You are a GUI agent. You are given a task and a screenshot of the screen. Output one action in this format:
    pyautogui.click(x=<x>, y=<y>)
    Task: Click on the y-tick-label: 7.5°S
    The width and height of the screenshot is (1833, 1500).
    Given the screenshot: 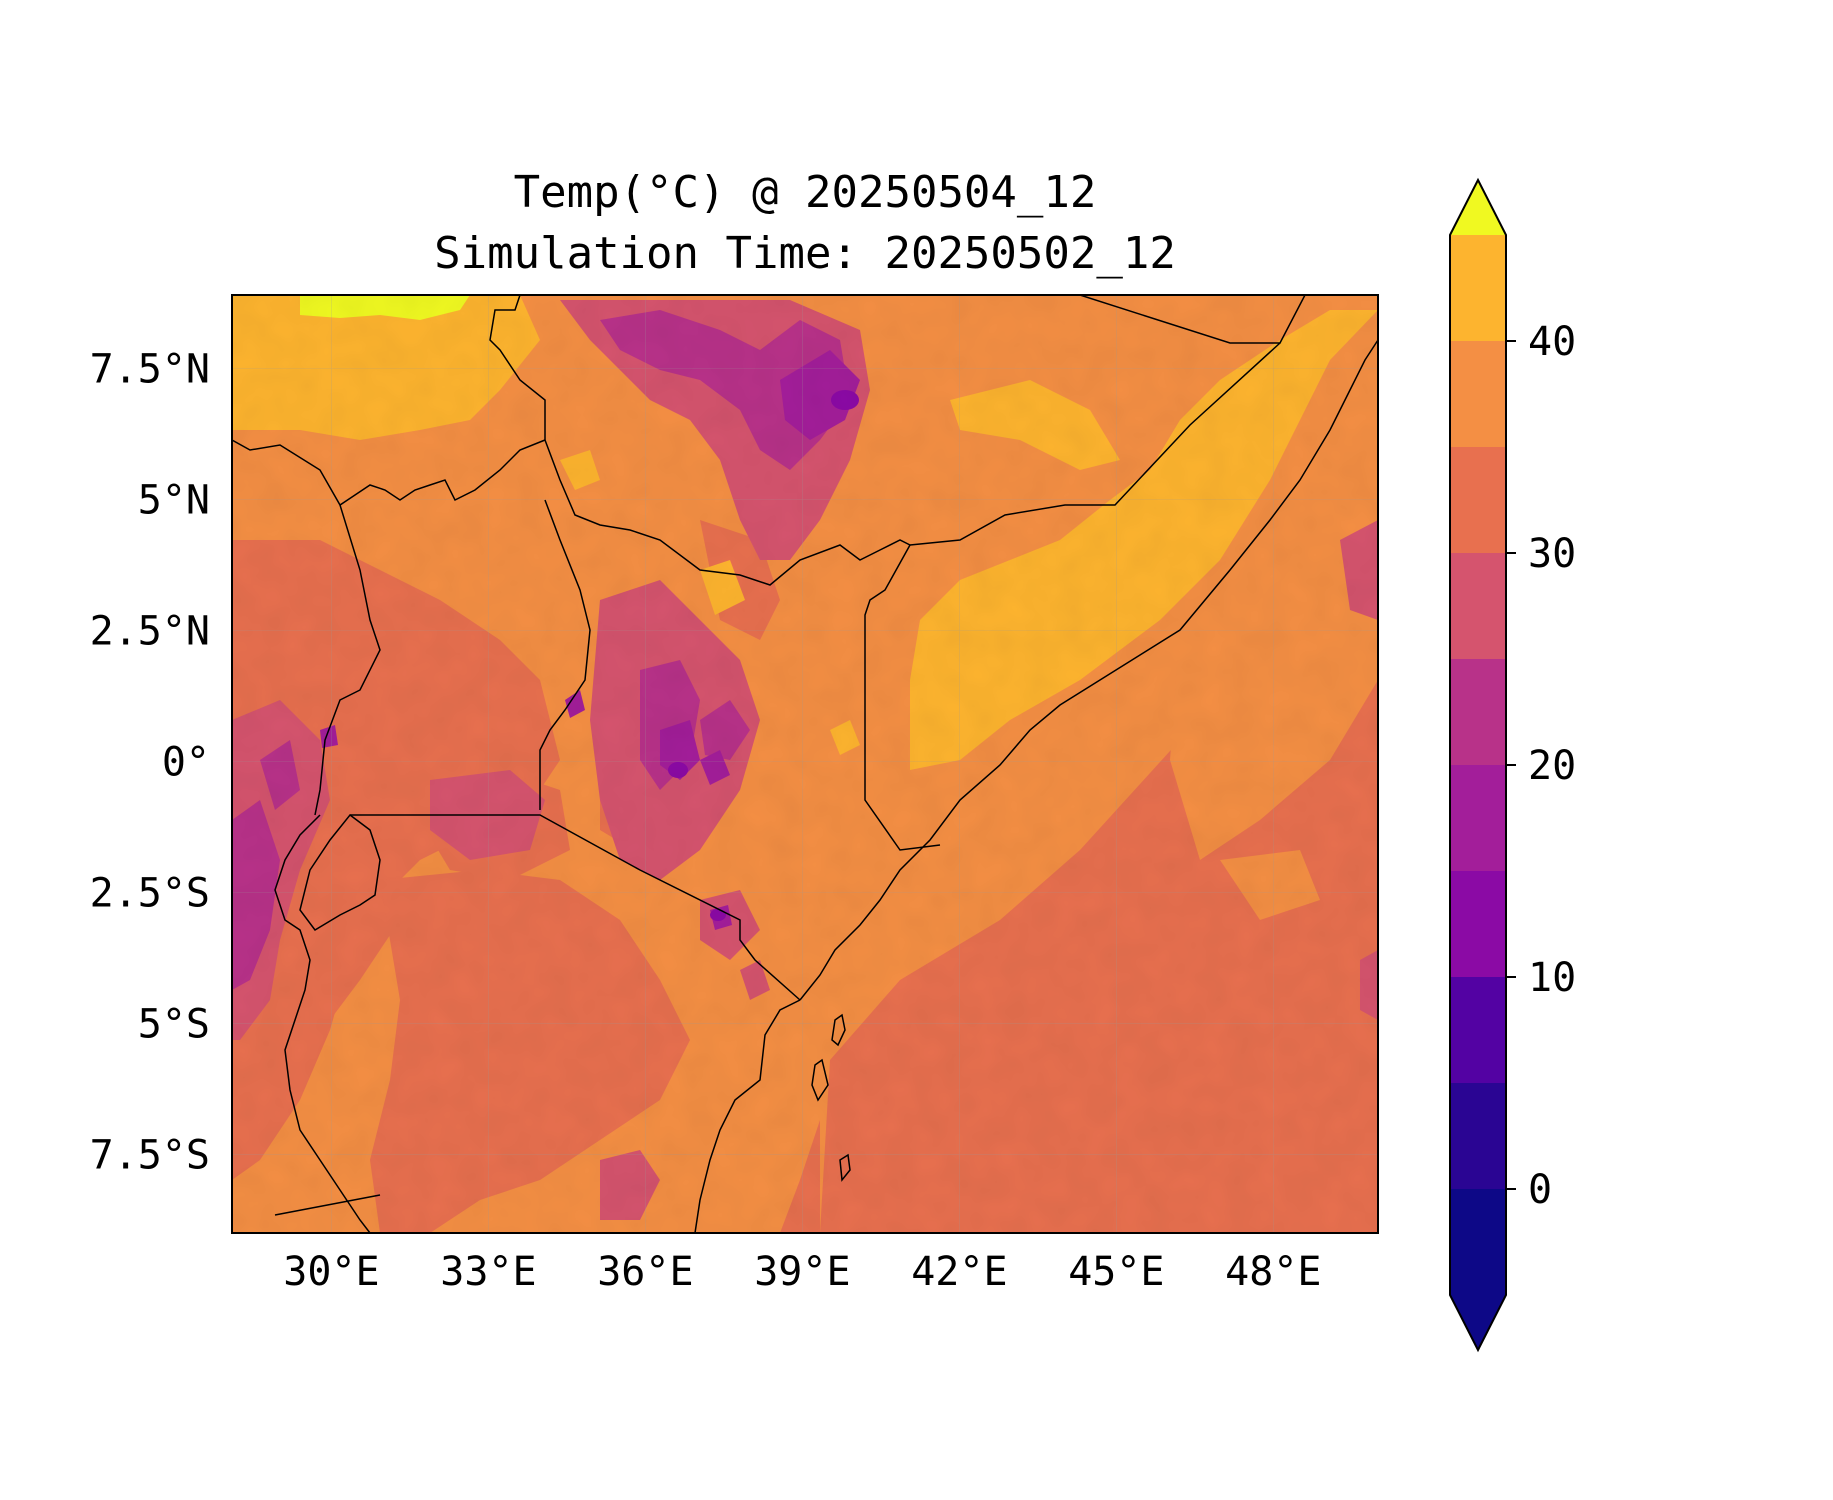 What is the action you would take?
    pyautogui.click(x=150, y=1155)
    